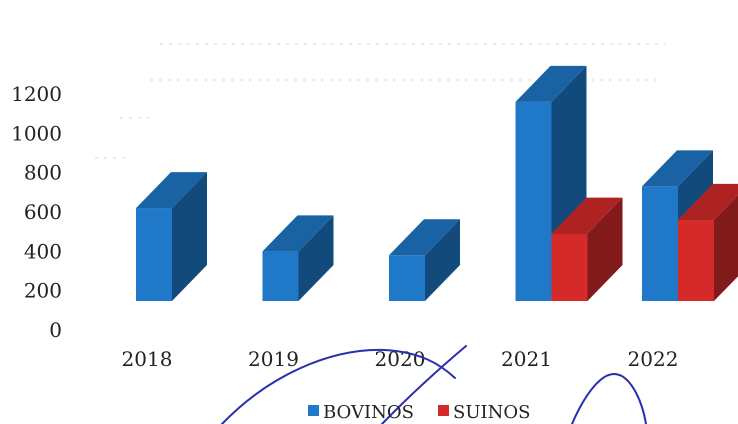 This screenshot has height=424, width=738. Describe the element at coordinates (400, 359) in the screenshot. I see `x-axis: 2018 2019 2020 2021 2022` at that location.